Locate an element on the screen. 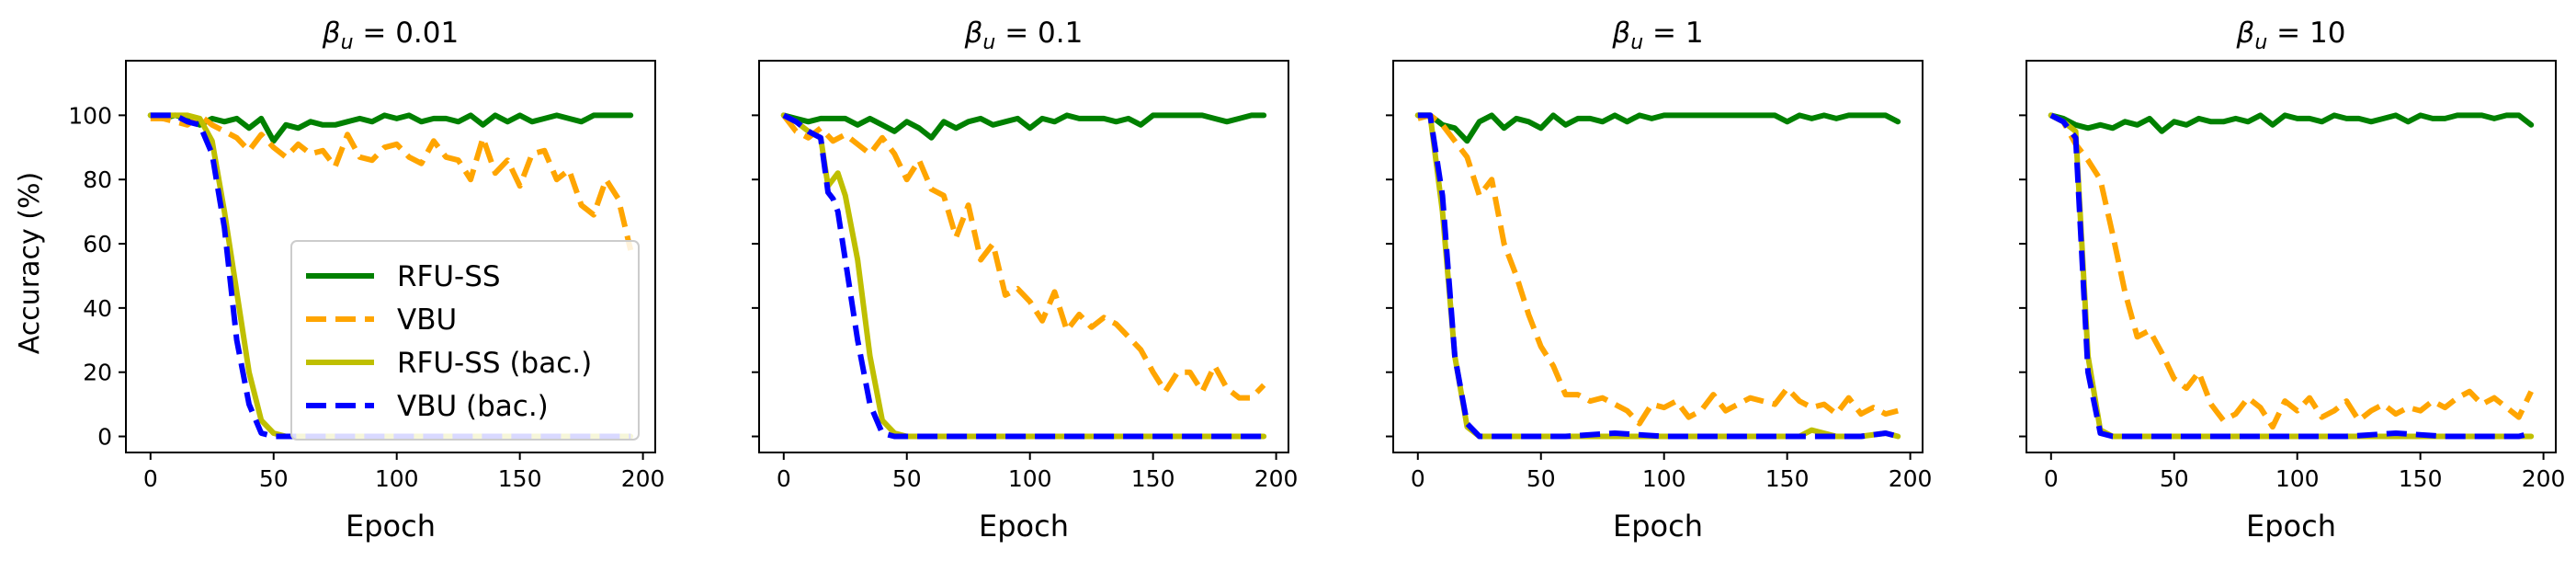  title-value: = 1 is located at coordinates (1673, 33).